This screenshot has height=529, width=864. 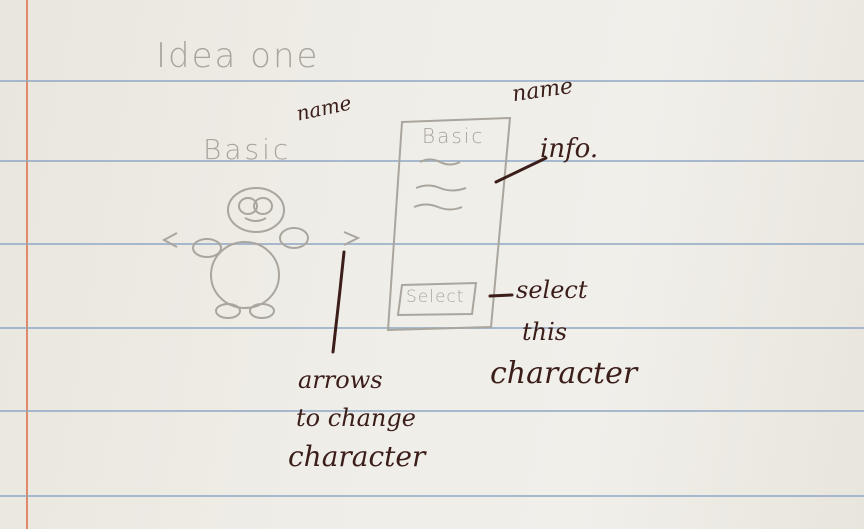 I want to click on page-title: Idea one, so click(x=238, y=56).